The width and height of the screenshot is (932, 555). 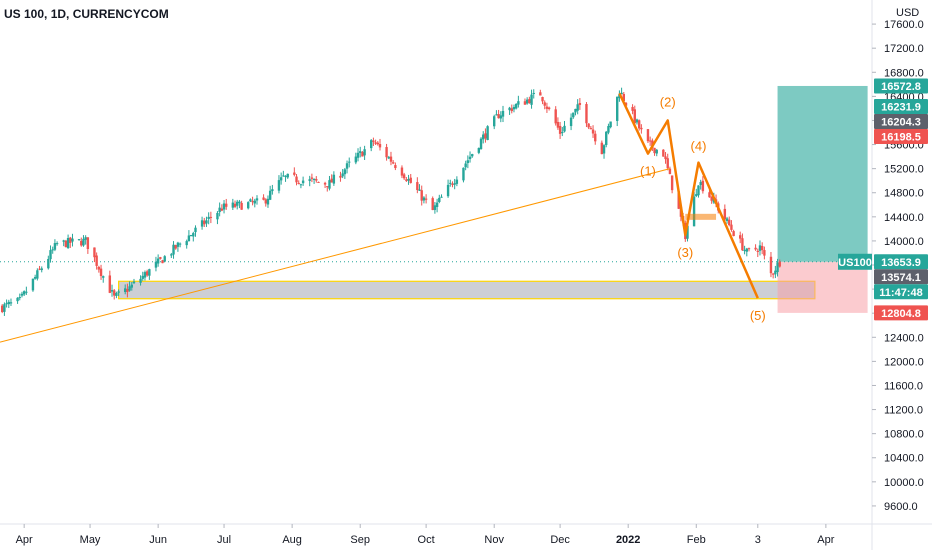 What do you see at coordinates (904, 170) in the screenshot?
I see `y-tick-label: 15200.0` at bounding box center [904, 170].